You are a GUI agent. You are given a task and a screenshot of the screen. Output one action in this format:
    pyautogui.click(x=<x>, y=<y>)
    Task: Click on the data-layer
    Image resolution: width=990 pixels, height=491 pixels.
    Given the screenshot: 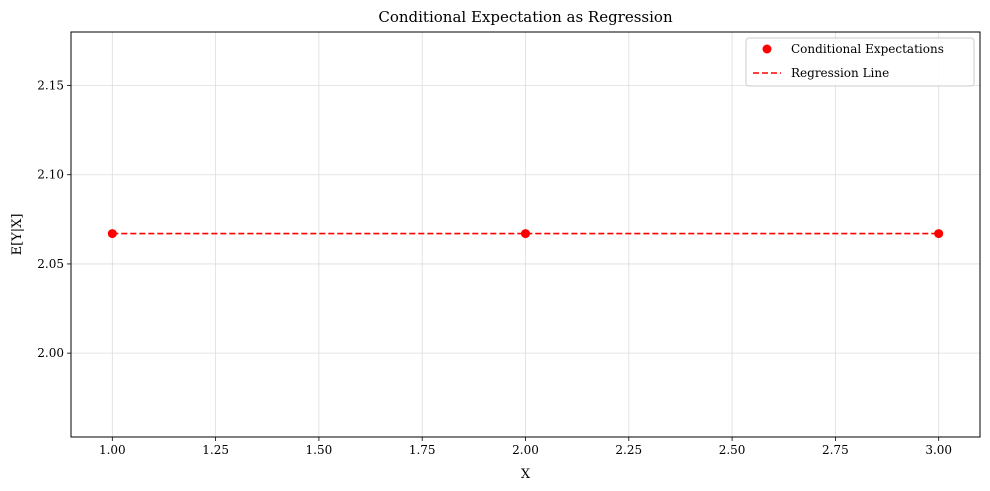 What is the action you would take?
    pyautogui.click(x=525, y=234)
    